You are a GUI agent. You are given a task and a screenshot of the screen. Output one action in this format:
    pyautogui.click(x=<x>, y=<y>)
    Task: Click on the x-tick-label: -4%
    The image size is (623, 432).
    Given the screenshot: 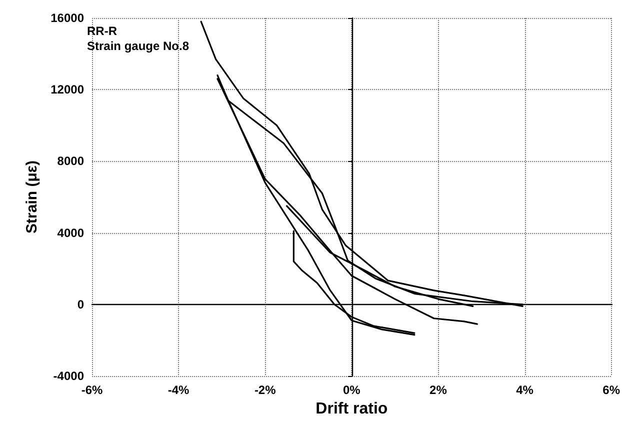 What is the action you would take?
    pyautogui.click(x=179, y=390)
    